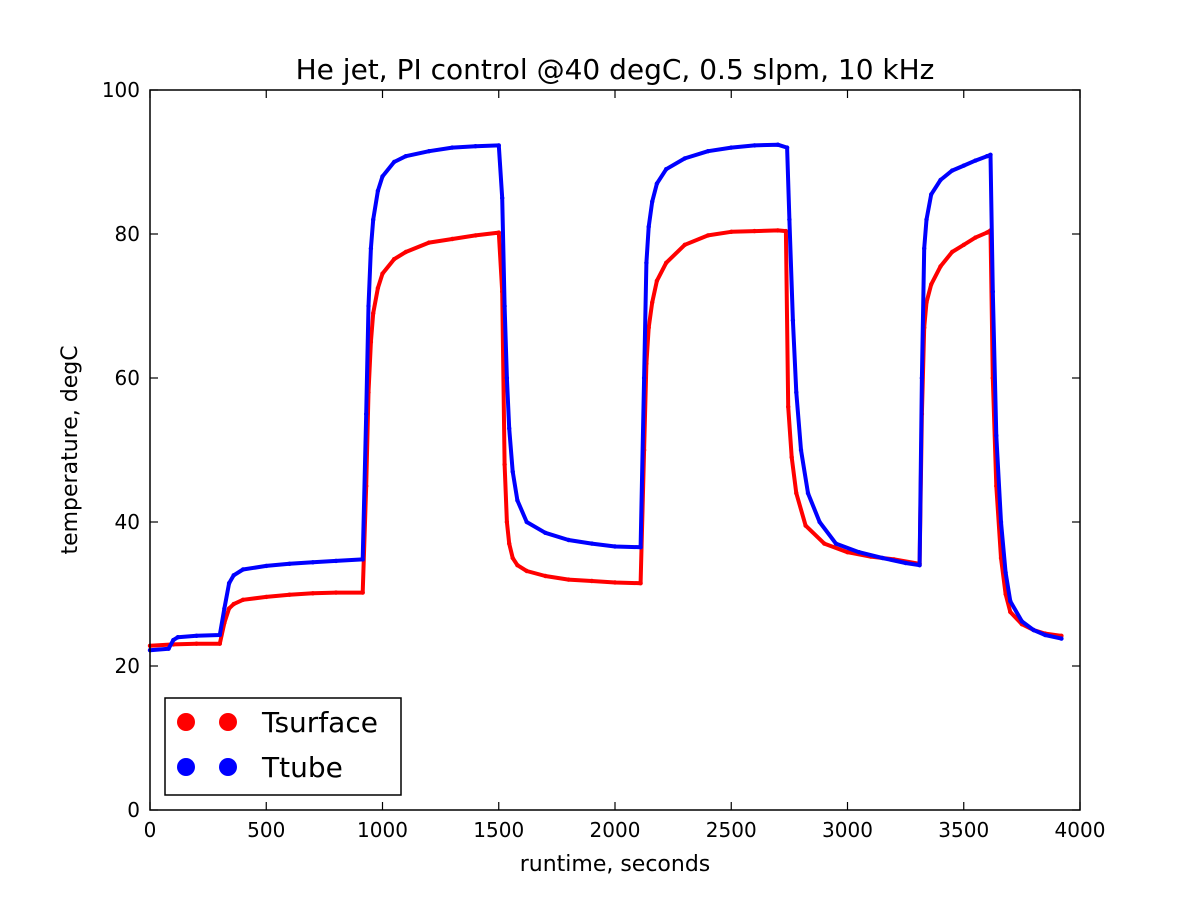  What do you see at coordinates (228, 767) in the screenshot?
I see `legend-marker-ttube` at bounding box center [228, 767].